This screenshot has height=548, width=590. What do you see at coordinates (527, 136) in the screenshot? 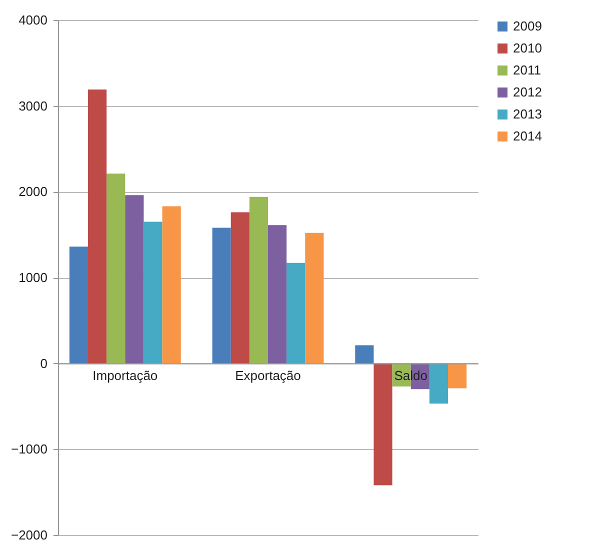
I see `legend-label: 2014` at bounding box center [527, 136].